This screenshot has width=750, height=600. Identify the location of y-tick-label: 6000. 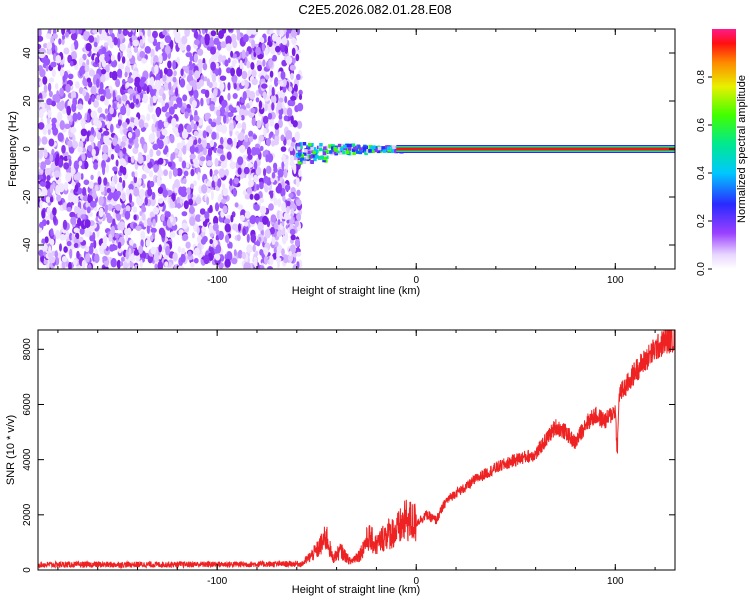
(27, 404).